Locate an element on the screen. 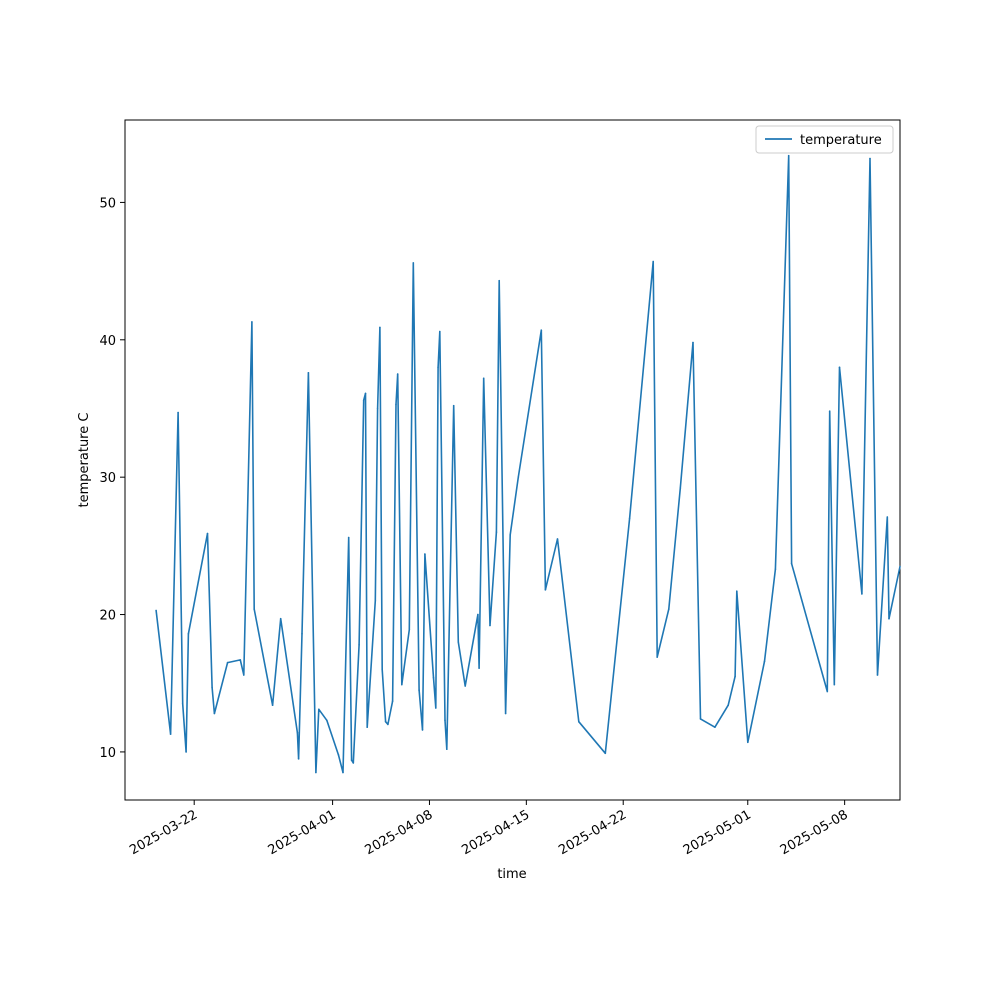 This screenshot has height=1000, width=1000. y-axis-label: temperature C is located at coordinates (84, 460).